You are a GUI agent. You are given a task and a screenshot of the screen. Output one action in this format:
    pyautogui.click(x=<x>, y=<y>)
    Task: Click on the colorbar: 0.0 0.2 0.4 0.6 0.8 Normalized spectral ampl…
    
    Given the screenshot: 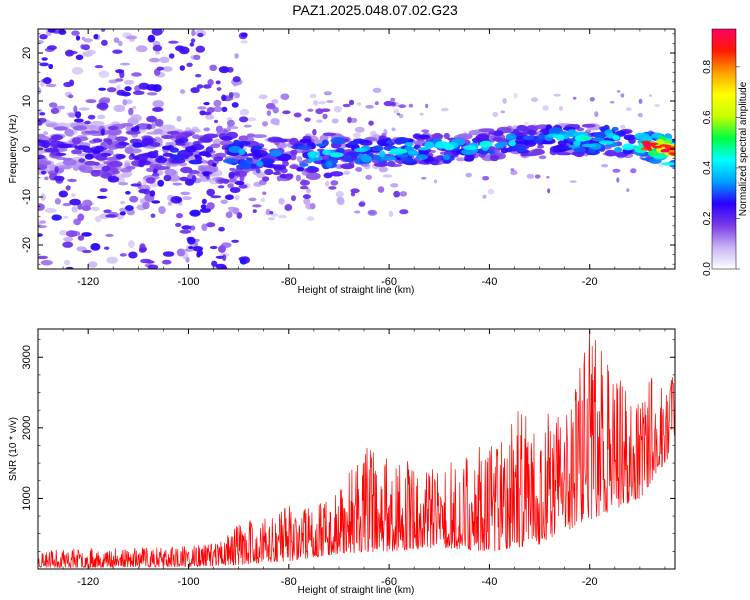 What is the action you would take?
    pyautogui.click(x=725, y=152)
    